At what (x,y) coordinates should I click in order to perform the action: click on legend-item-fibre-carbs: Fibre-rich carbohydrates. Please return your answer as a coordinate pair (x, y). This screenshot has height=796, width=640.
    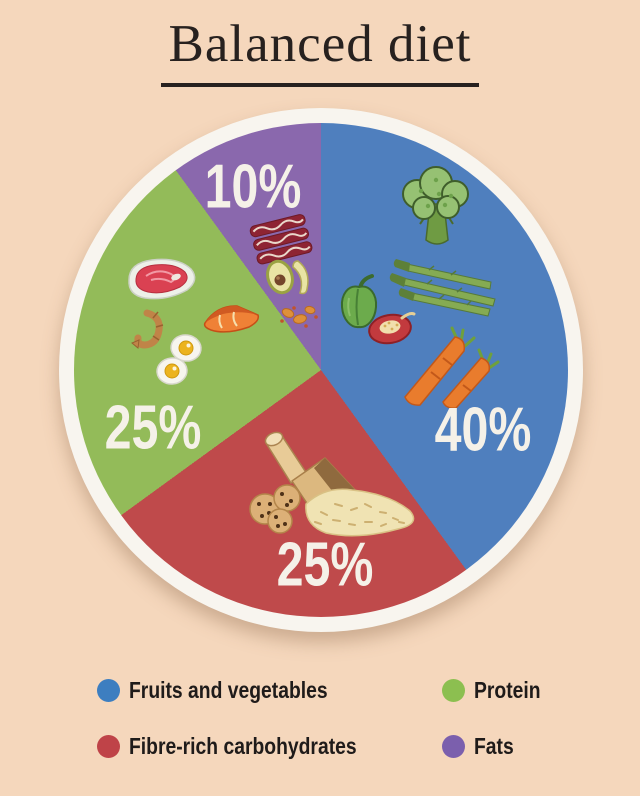
    Looking at the image, I should click on (269, 746).